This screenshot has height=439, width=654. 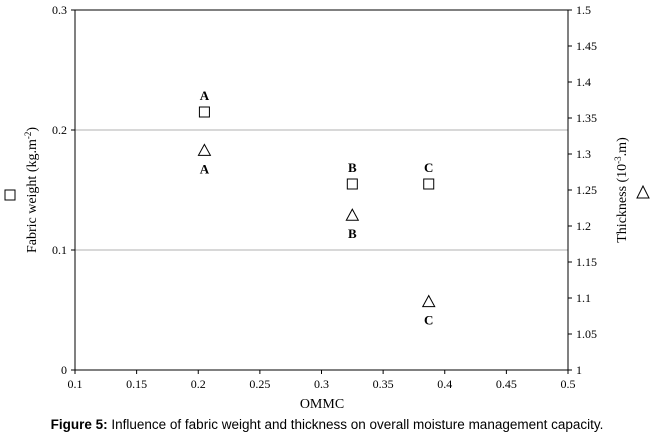 What do you see at coordinates (622, 203) in the screenshot?
I see `y-axis-right-label-main: Thickness (10` at bounding box center [622, 203].